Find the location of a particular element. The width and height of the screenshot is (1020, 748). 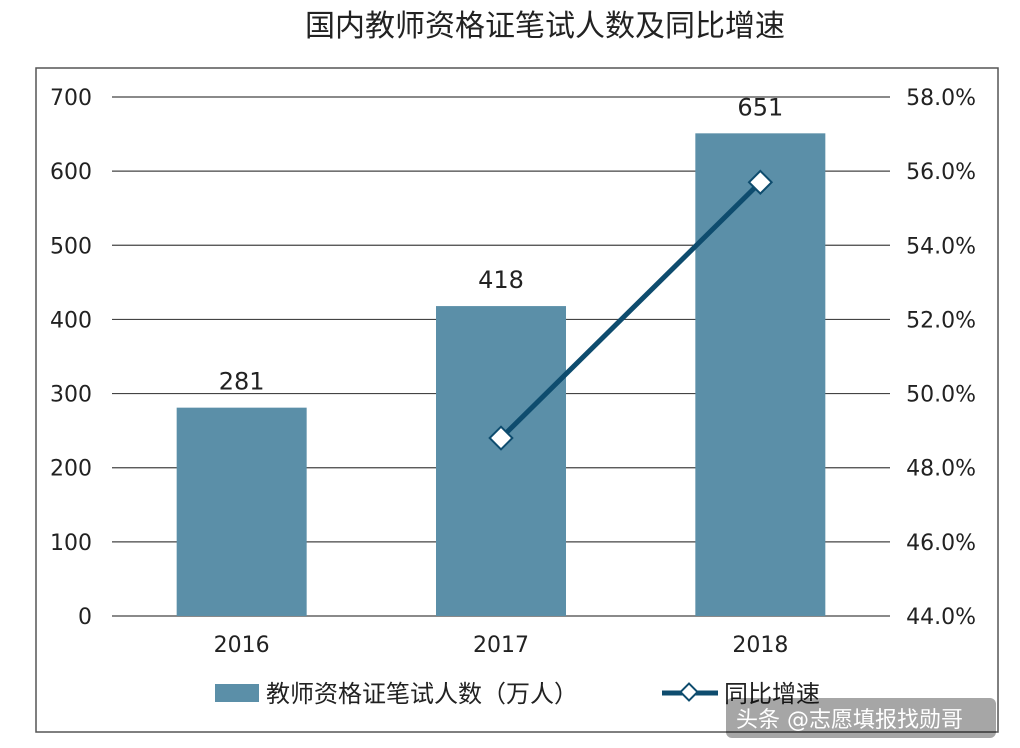

legend: 教师资格证笔试人数（万人） 同比增速 is located at coordinates (517, 694).